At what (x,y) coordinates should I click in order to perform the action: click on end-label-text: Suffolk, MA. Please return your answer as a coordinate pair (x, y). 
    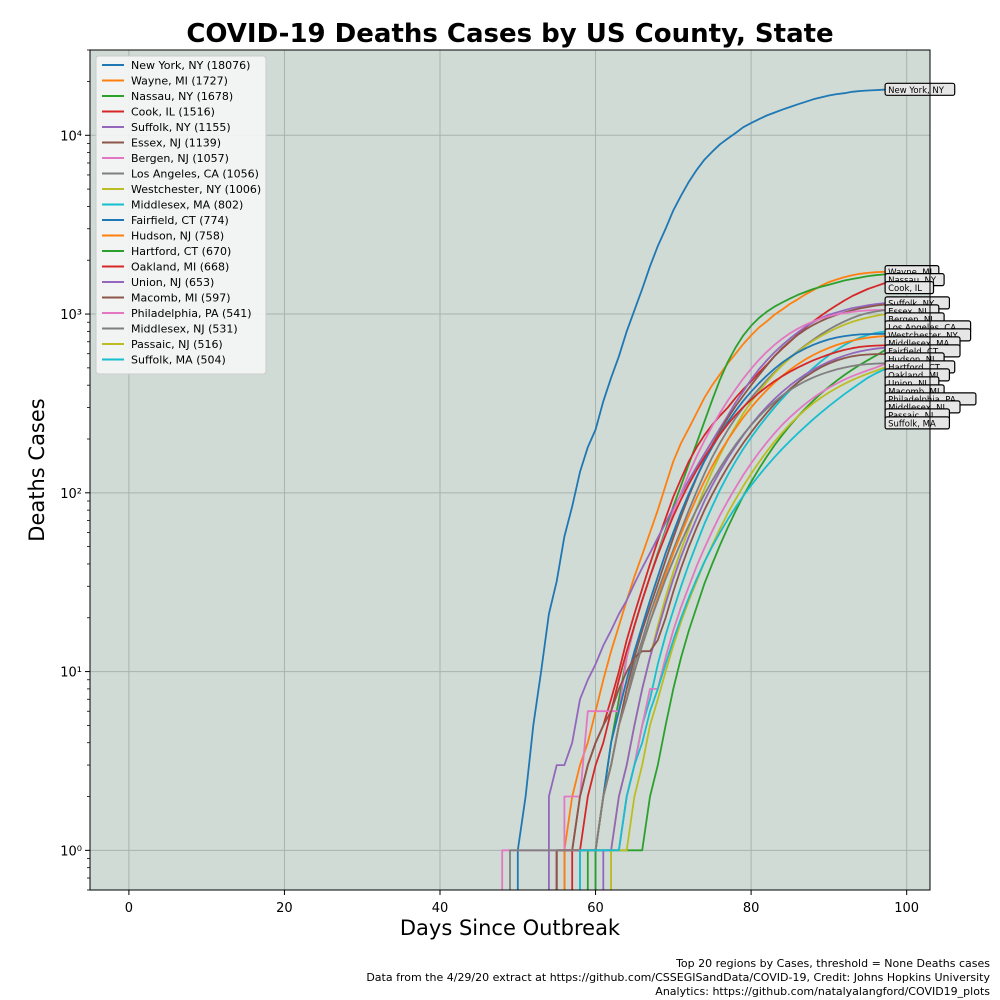
    Looking at the image, I should click on (912, 424).